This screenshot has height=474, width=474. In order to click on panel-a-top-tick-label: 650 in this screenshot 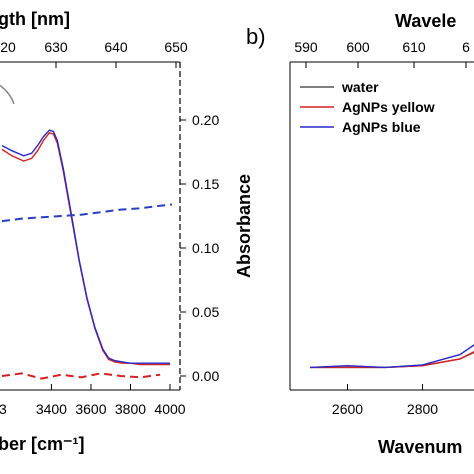, I will do `click(176, 47)`.